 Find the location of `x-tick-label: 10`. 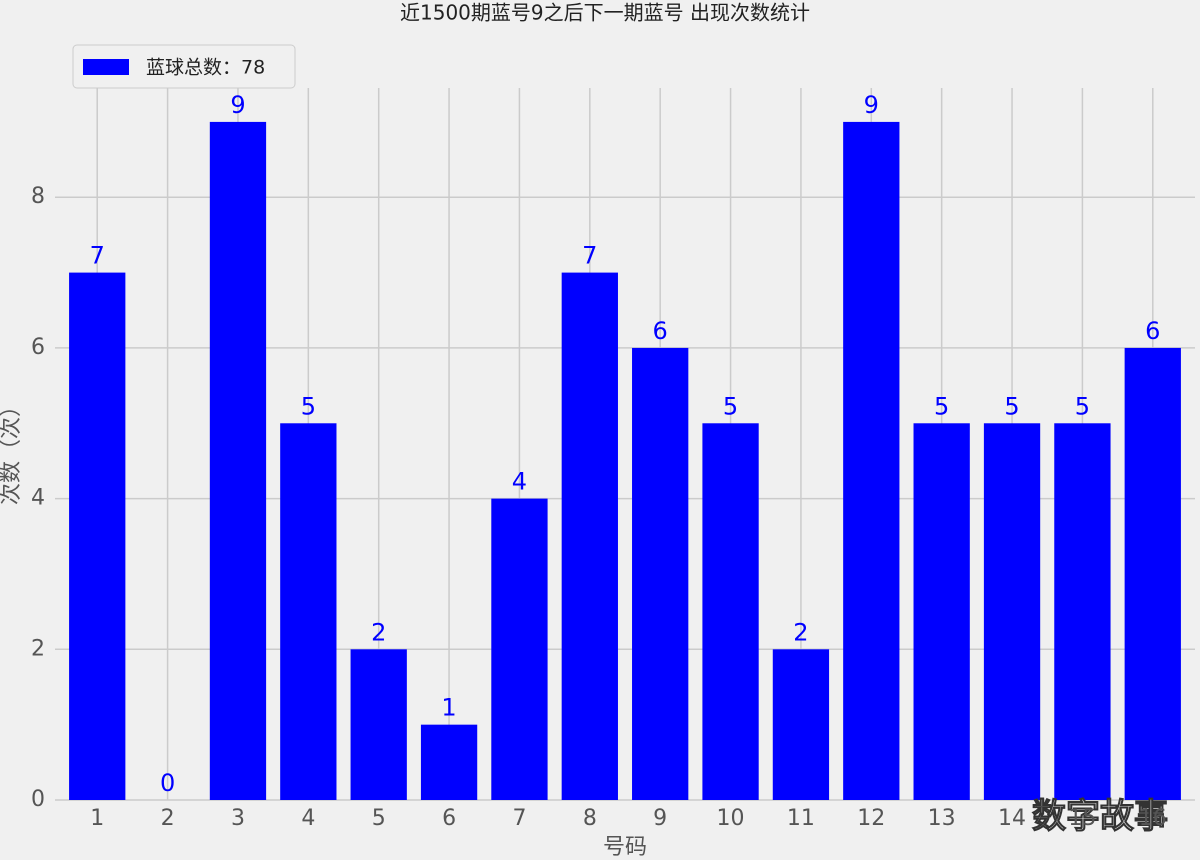

x-tick-label: 10 is located at coordinates (731, 818).